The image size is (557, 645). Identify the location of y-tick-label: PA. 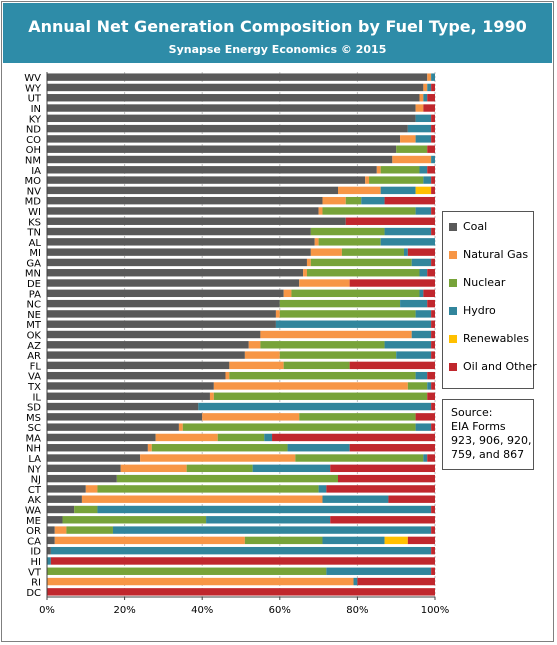
(35, 294).